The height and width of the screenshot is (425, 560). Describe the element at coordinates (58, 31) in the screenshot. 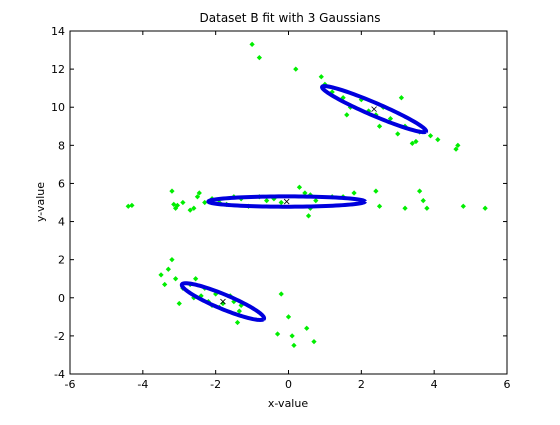

I see `y-tick-label: 14` at that location.